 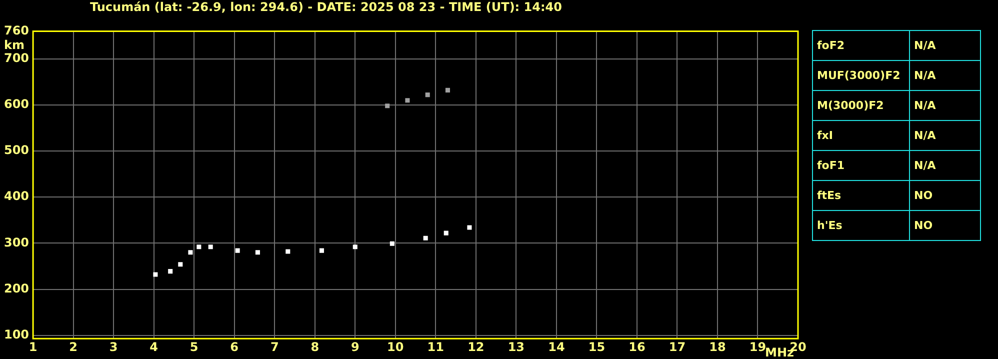 What do you see at coordinates (861, 75) in the screenshot?
I see `text: MUF(3000)F2` at bounding box center [861, 75].